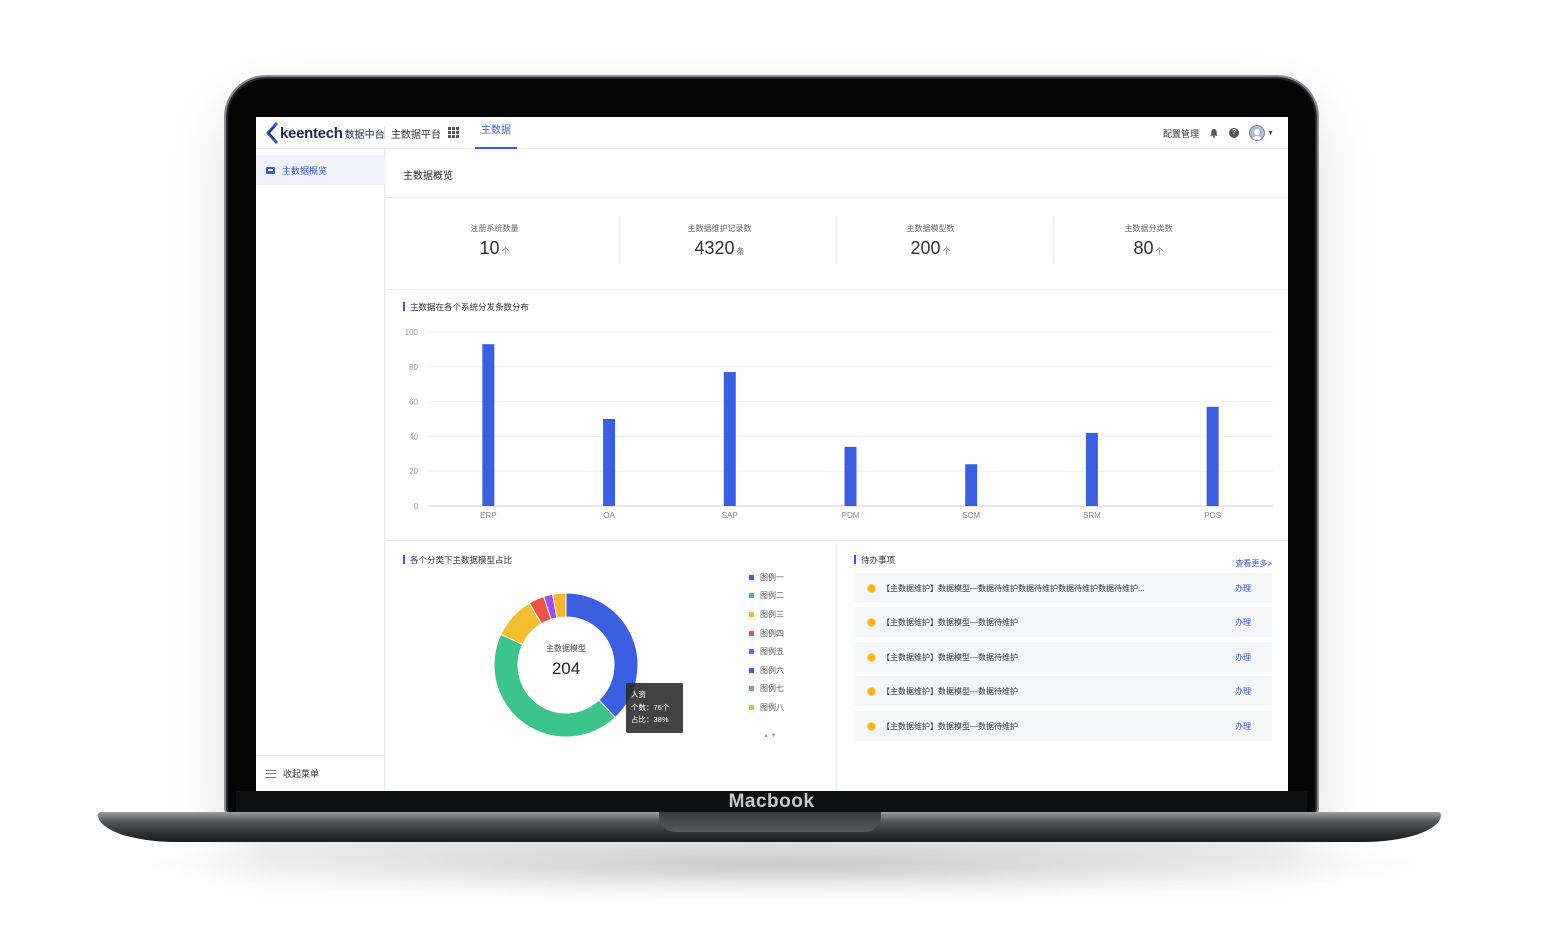  I want to click on chevron-down-icon: ▼, so click(1270, 133).